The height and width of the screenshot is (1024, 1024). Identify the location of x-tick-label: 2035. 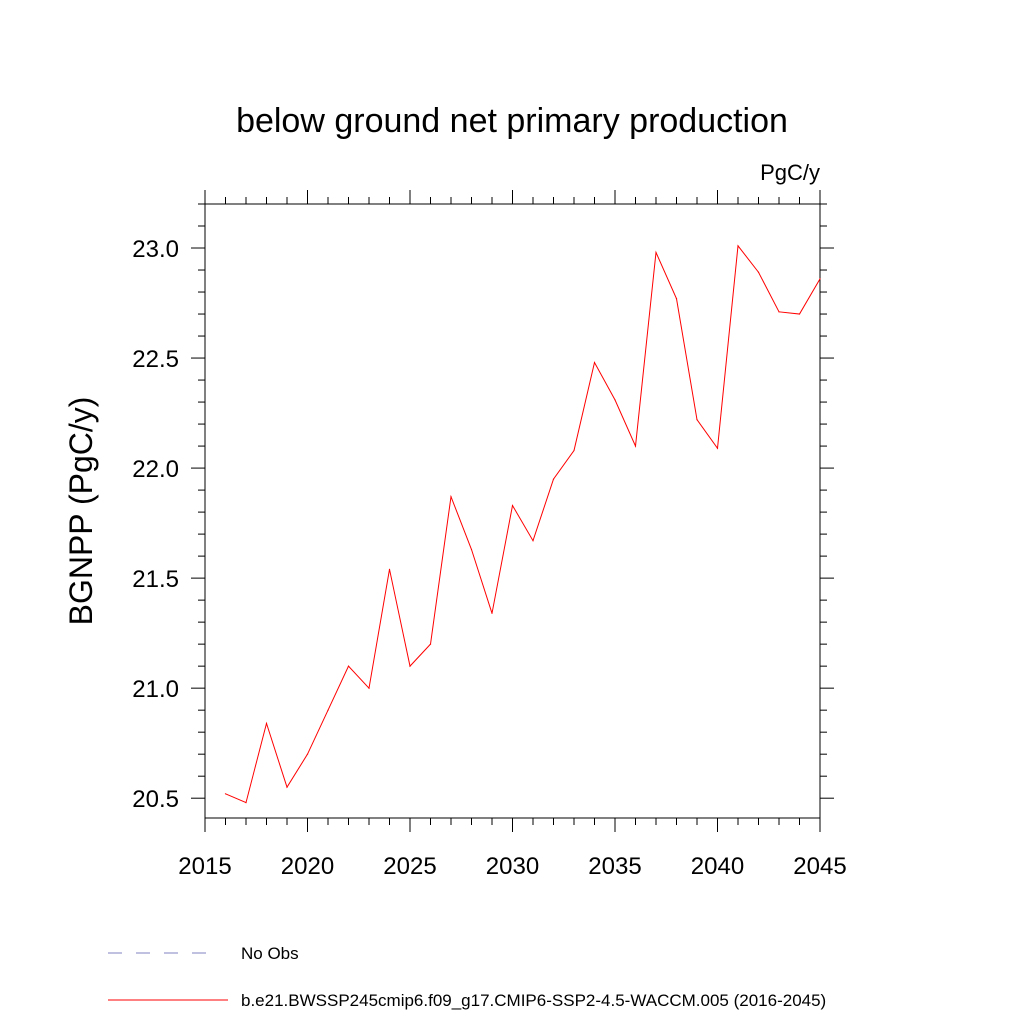
(614, 866).